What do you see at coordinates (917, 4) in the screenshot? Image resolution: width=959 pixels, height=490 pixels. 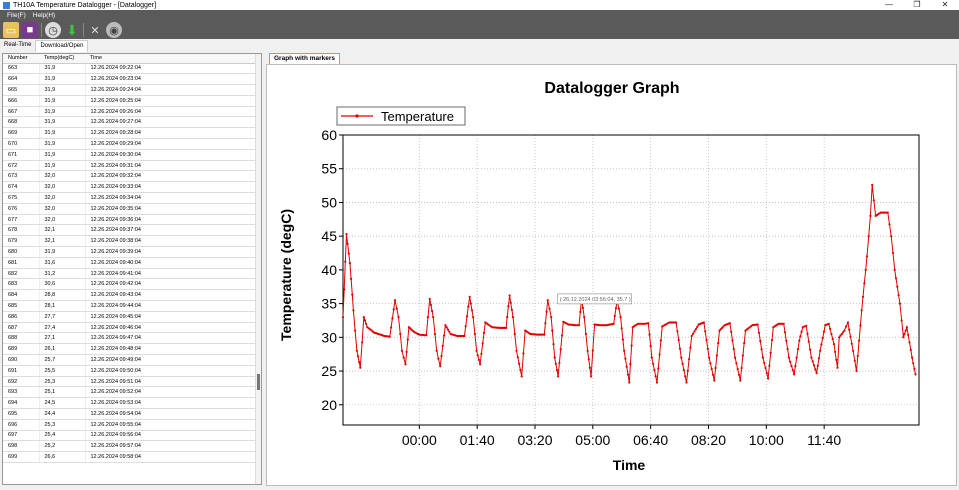 I see `maximize-button: ❐` at bounding box center [917, 4].